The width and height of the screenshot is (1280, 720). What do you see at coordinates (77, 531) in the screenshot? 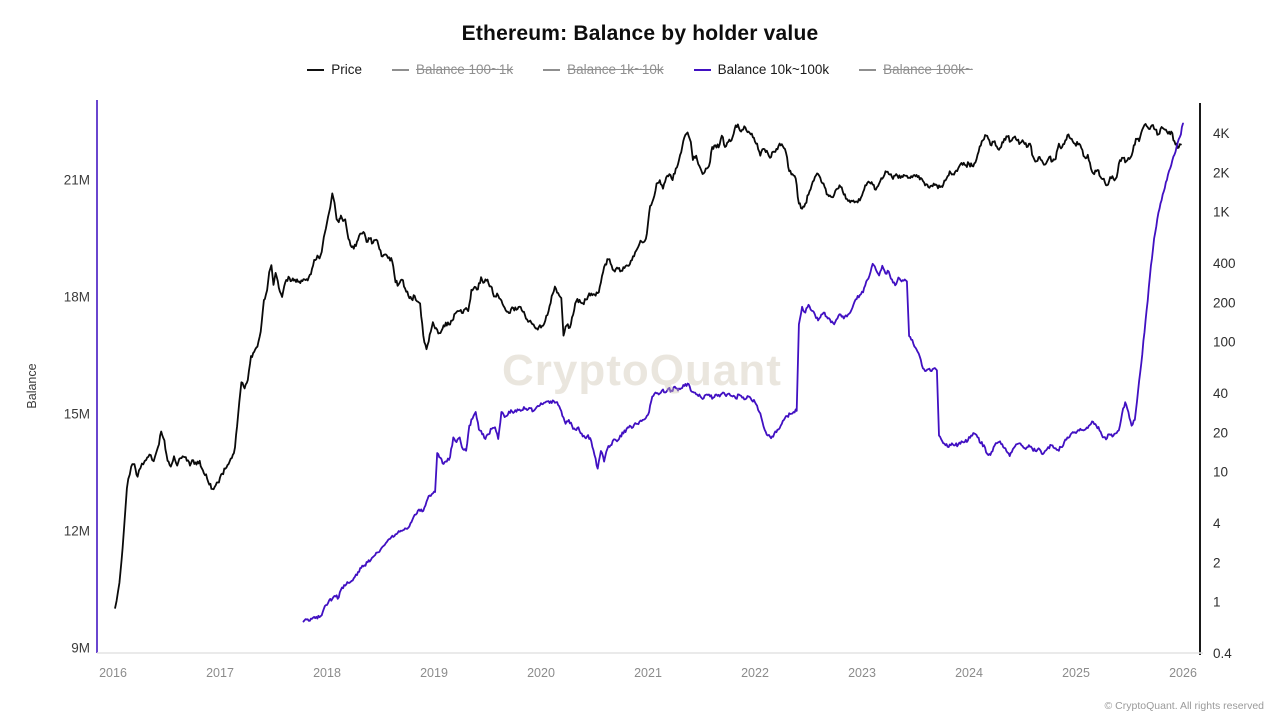
I see `left-axis-tick-12M: 12M` at bounding box center [77, 531].